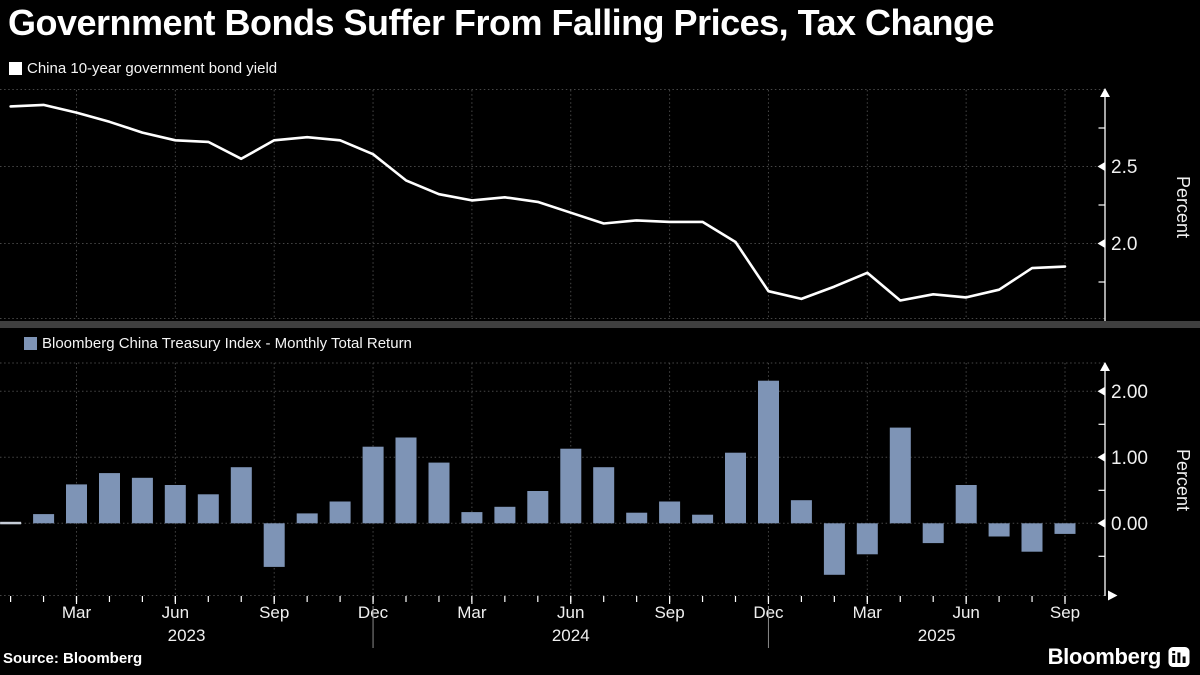 The width and height of the screenshot is (1200, 675). I want to click on xaxis-right-arrow-icon, so click(1113, 595).